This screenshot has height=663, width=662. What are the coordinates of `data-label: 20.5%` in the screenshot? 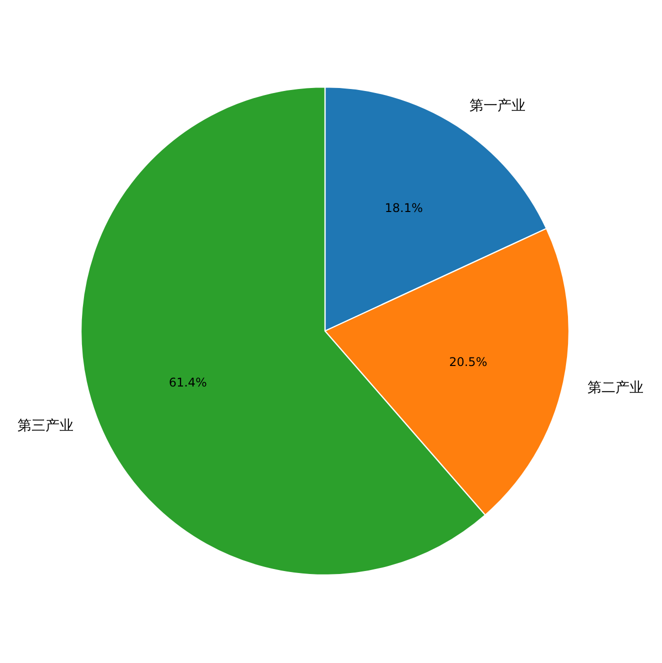 It's located at (468, 361).